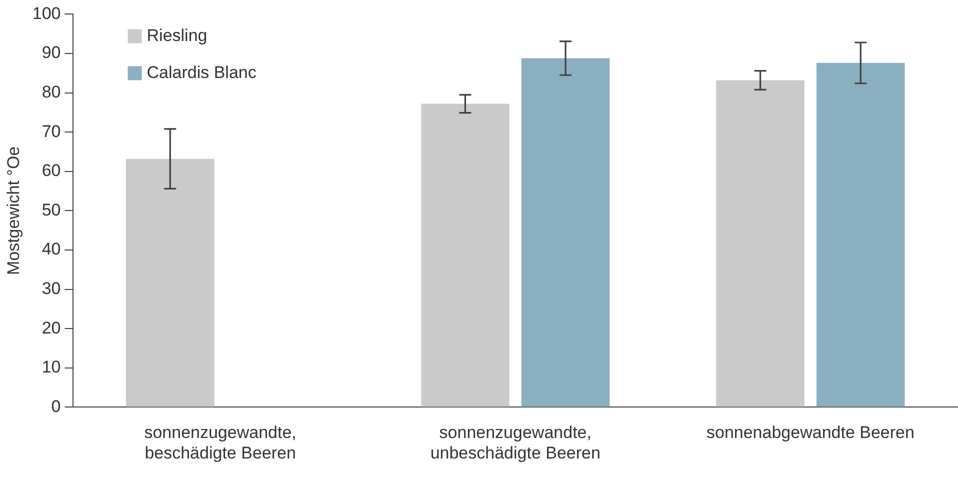 This screenshot has width=958, height=480. I want to click on y-axis-title: Mostgewicht °Oe, so click(13, 211).